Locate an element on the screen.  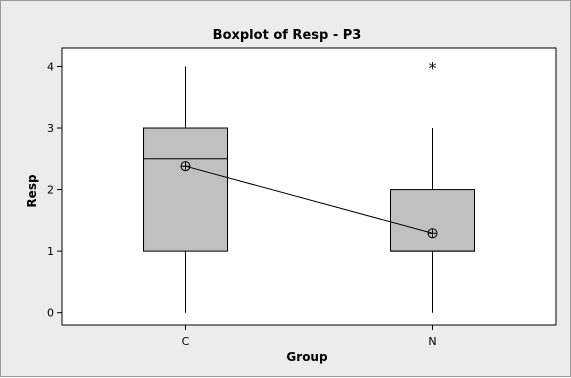
mean-connect-line is located at coordinates (309, 199).